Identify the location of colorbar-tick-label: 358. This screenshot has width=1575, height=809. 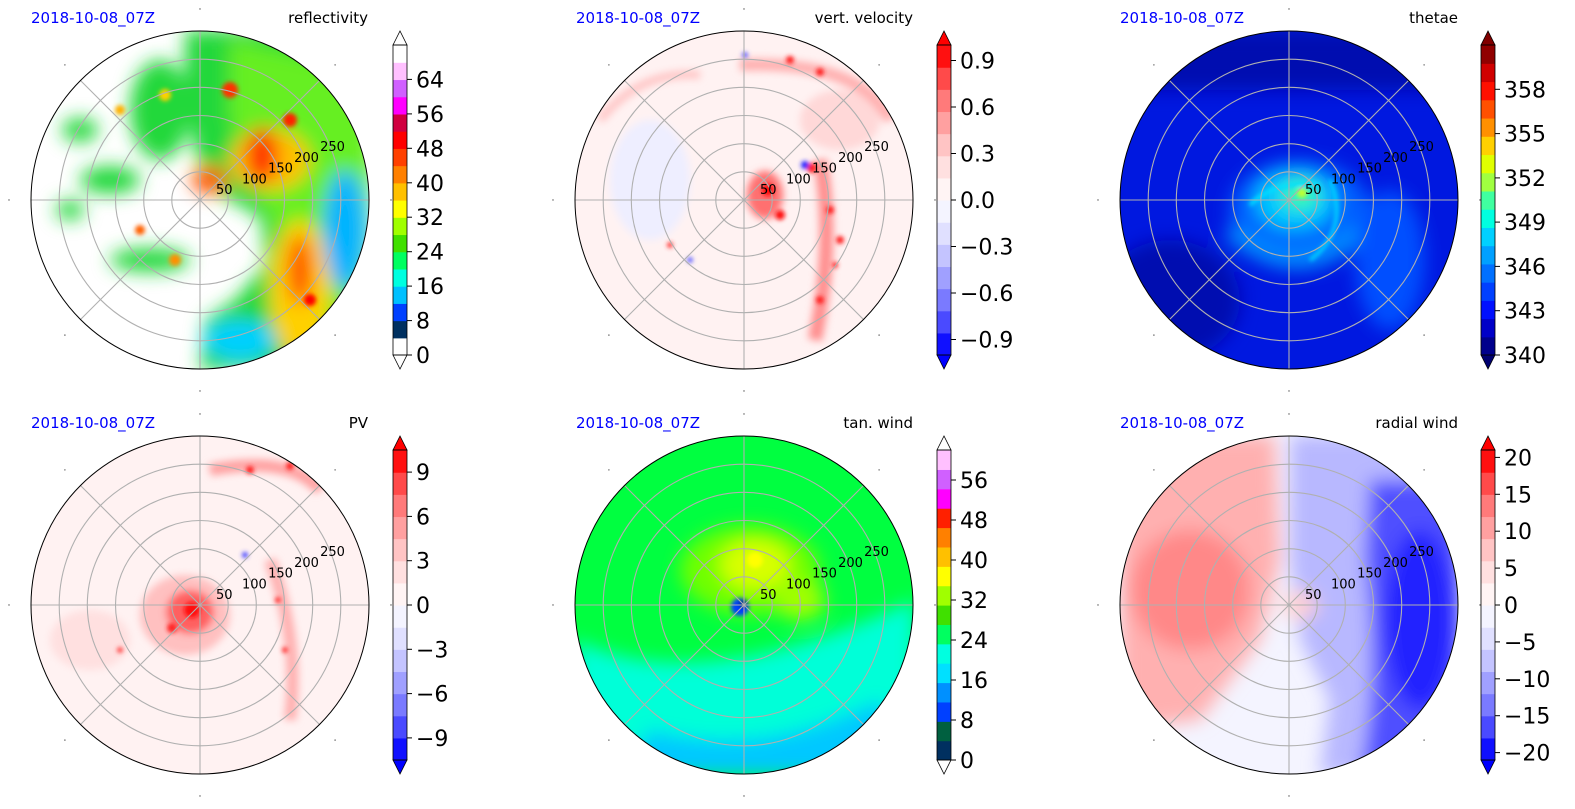
(1525, 90).